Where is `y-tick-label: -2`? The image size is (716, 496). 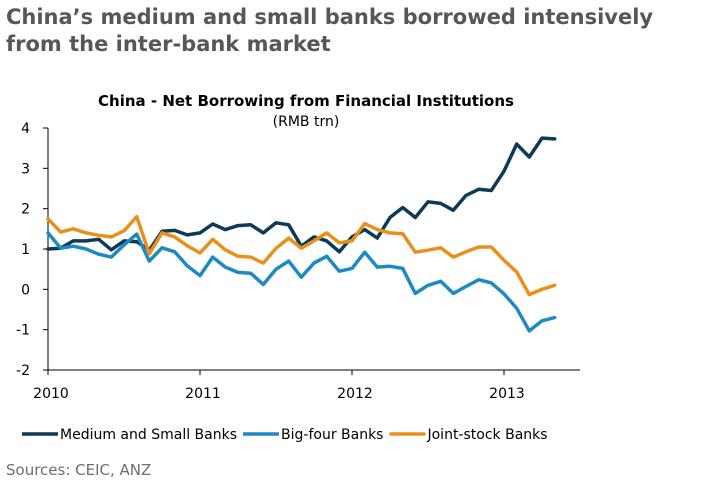 y-tick-label: -2 is located at coordinates (23, 371).